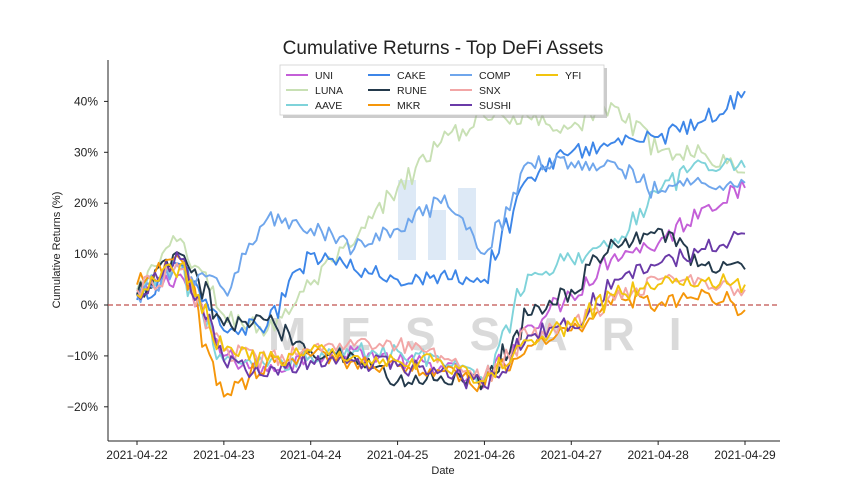 The height and width of the screenshot is (504, 864). I want to click on legend-label-aave: AAVE, so click(328, 106).